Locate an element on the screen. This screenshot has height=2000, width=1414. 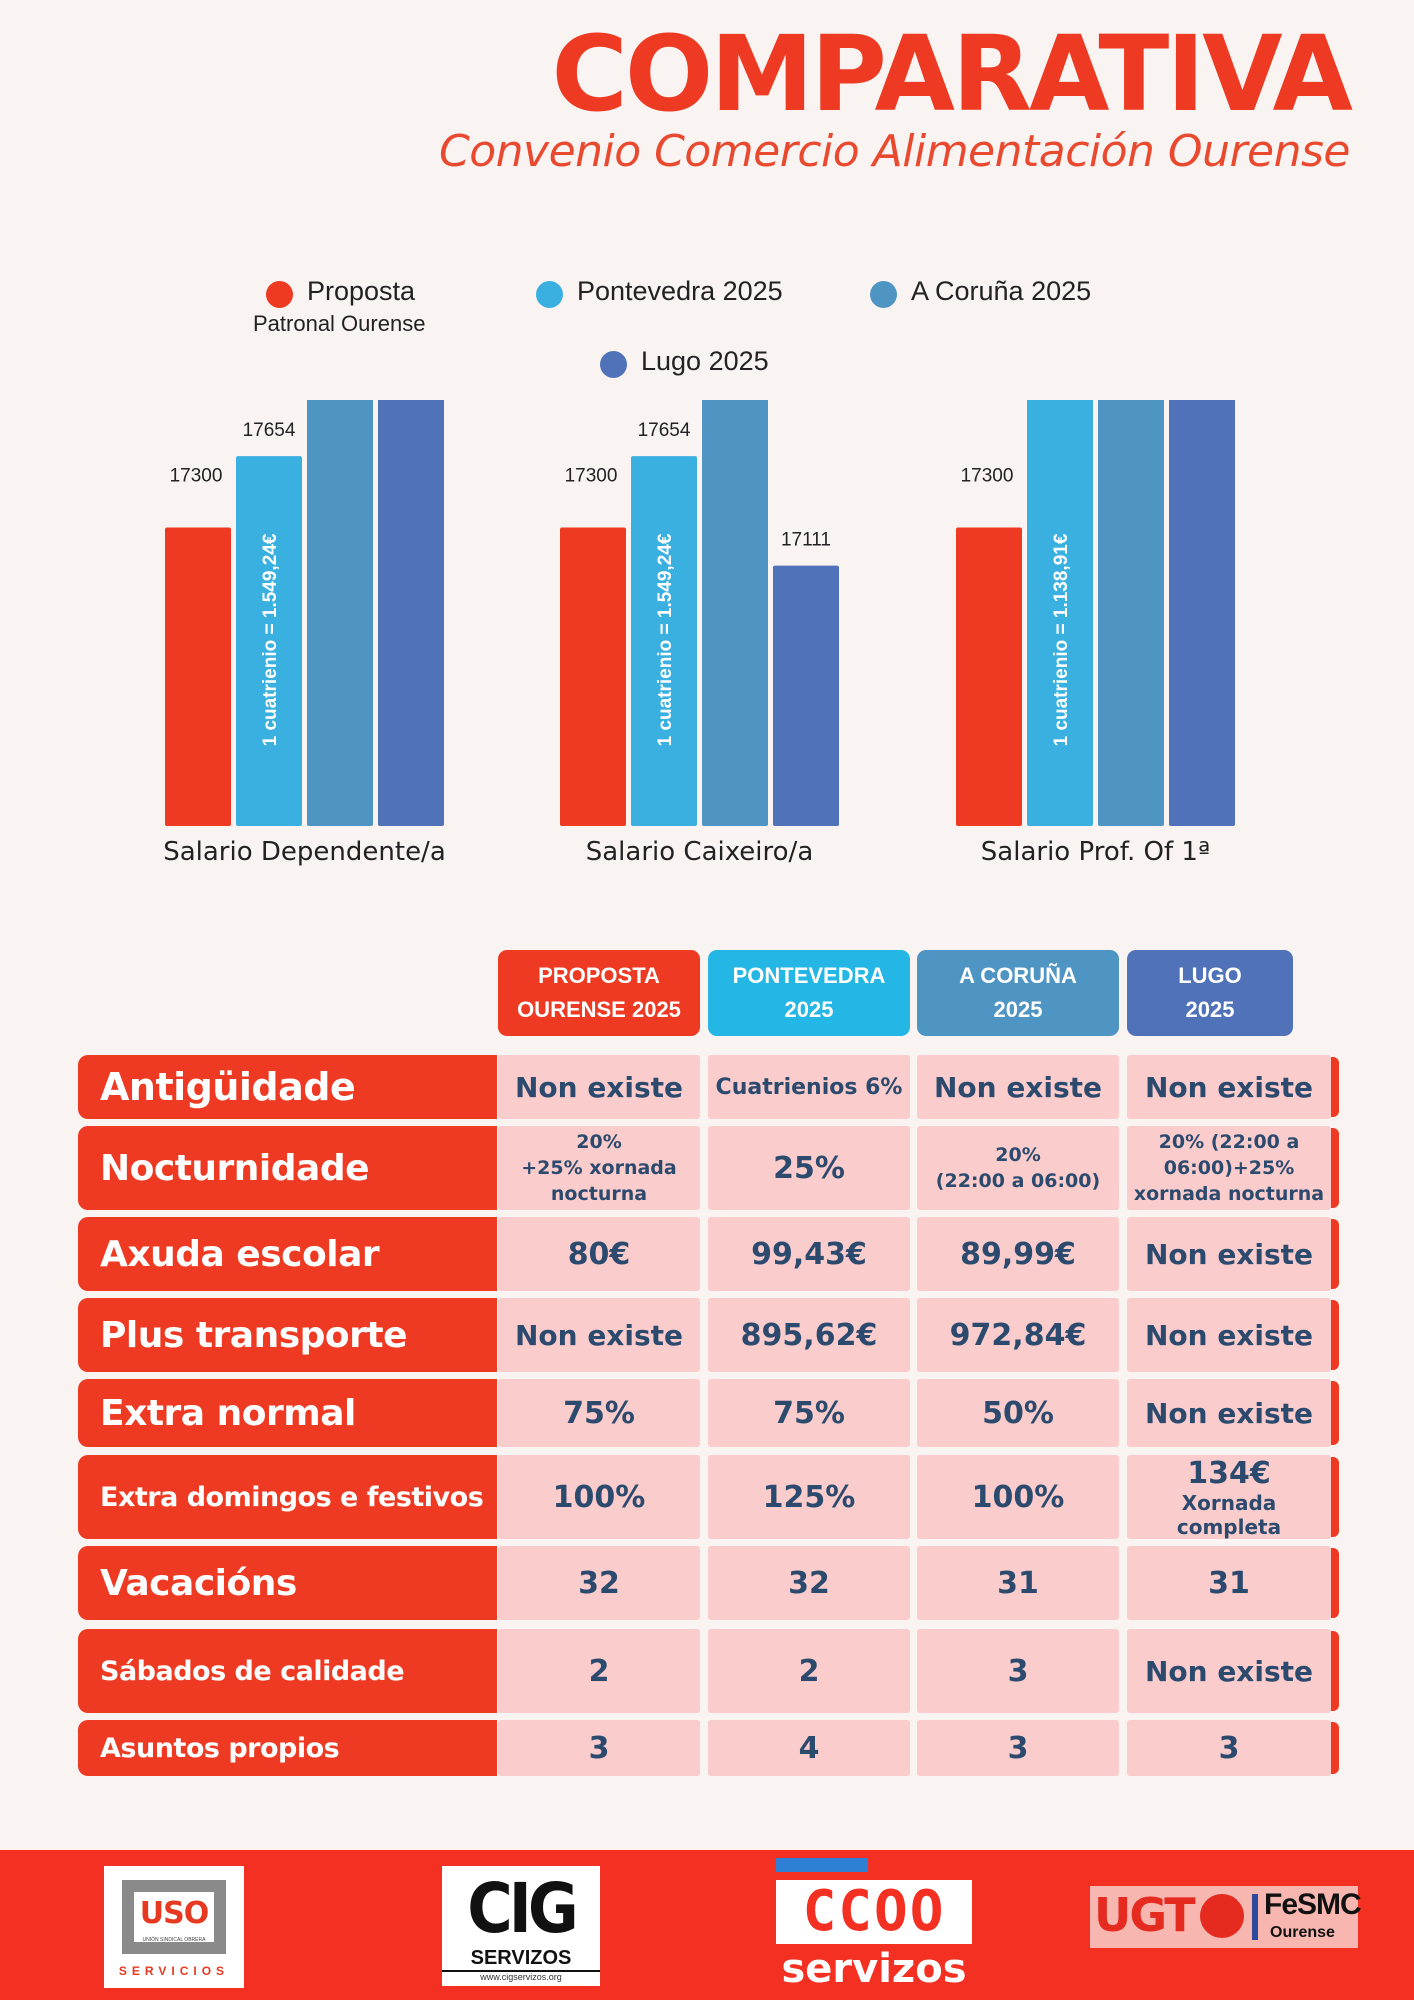
cig-logo: CIG SERVIZOS www.cigservizos.org is located at coordinates (521, 1926).